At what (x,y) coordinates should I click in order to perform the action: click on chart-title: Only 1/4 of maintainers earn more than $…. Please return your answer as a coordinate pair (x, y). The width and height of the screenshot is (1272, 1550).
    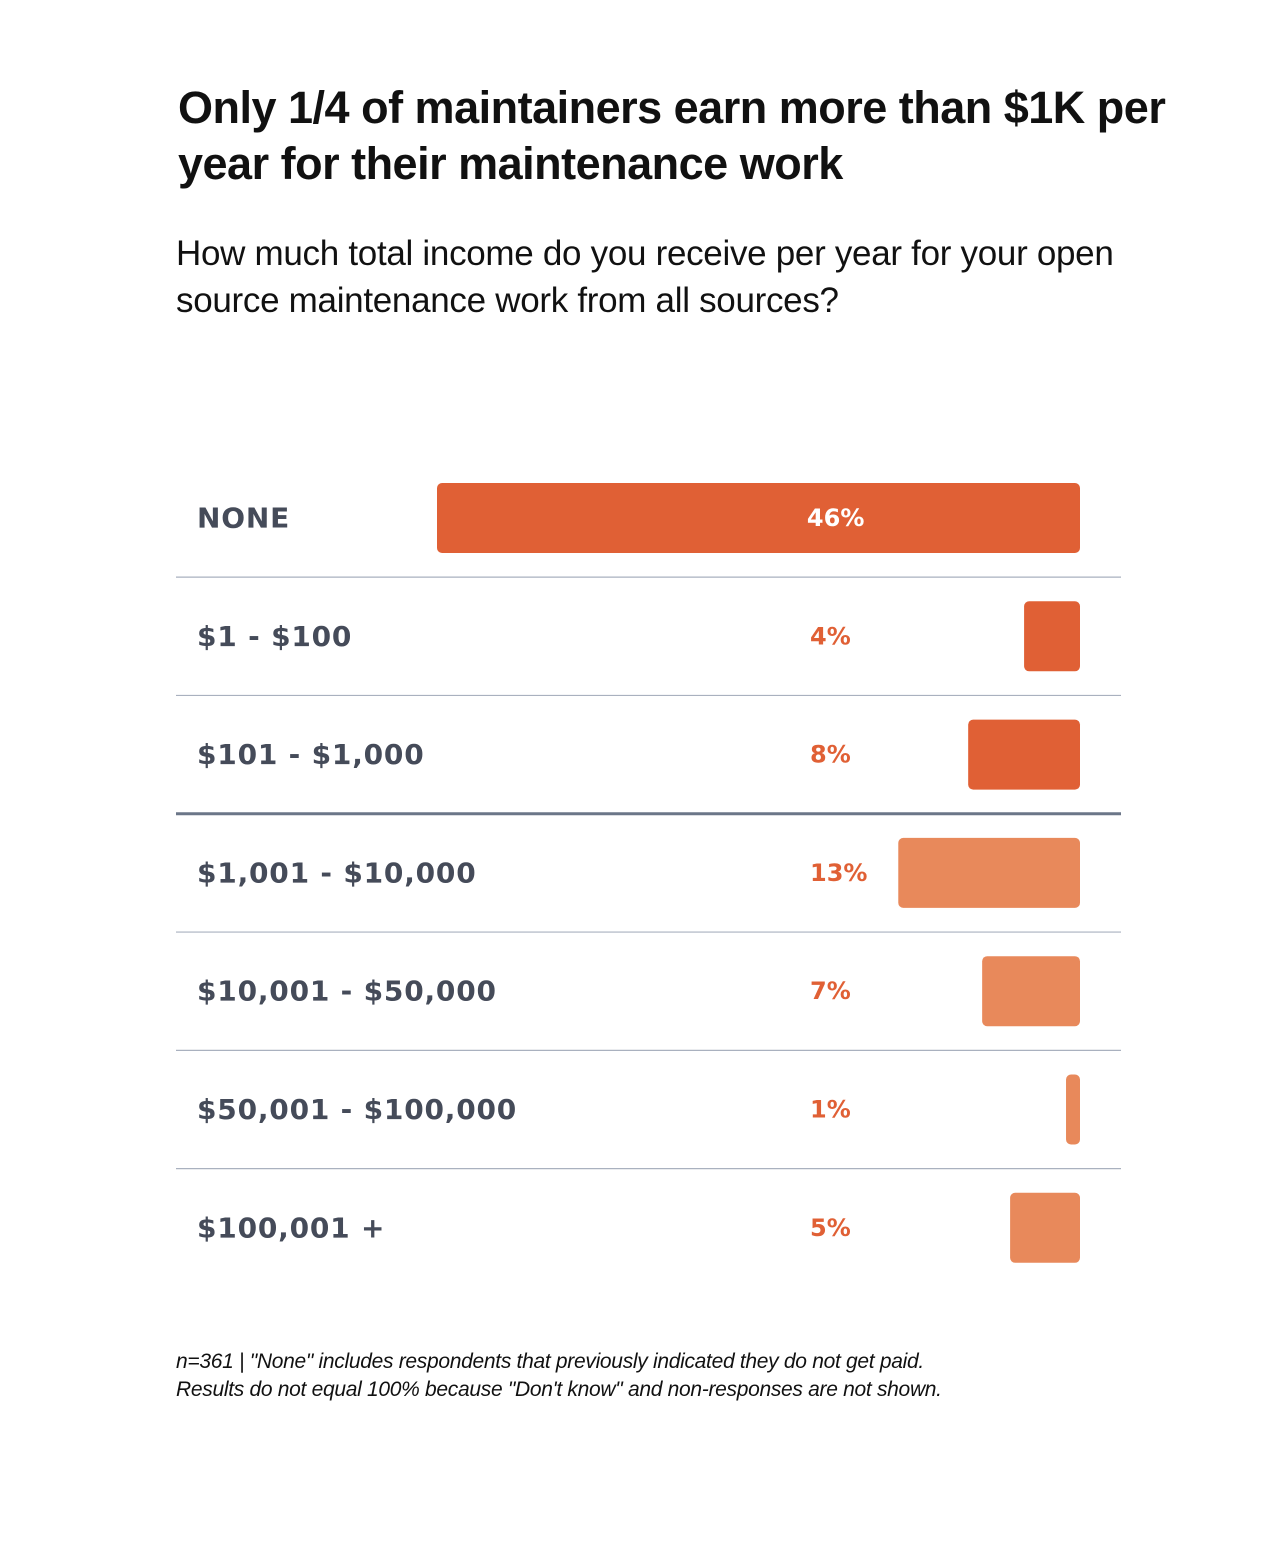
    Looking at the image, I should click on (672, 135).